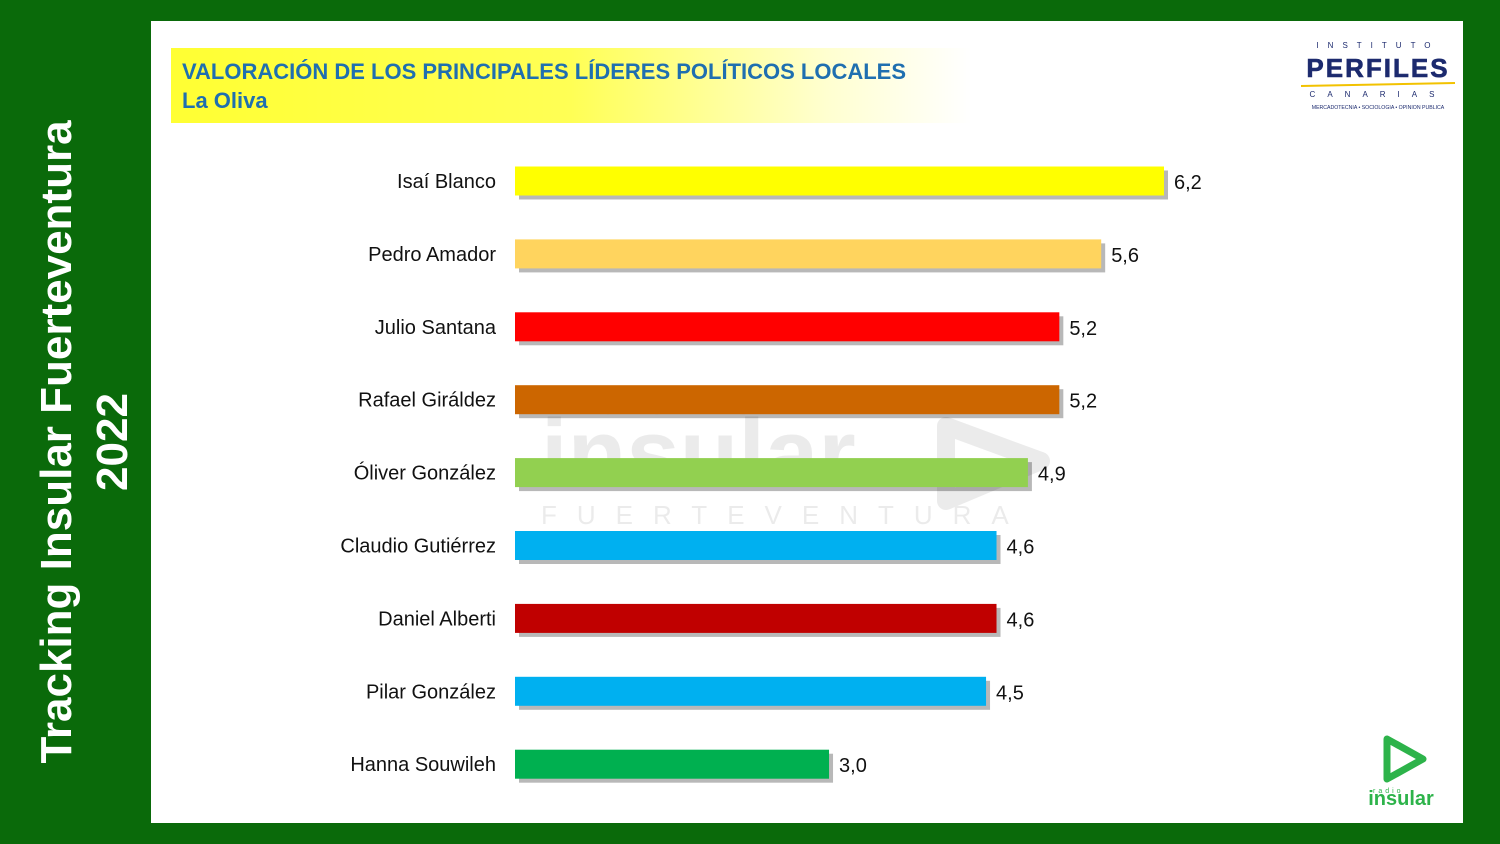  What do you see at coordinates (437, 619) in the screenshot?
I see `category-label: Daniel Alberti` at bounding box center [437, 619].